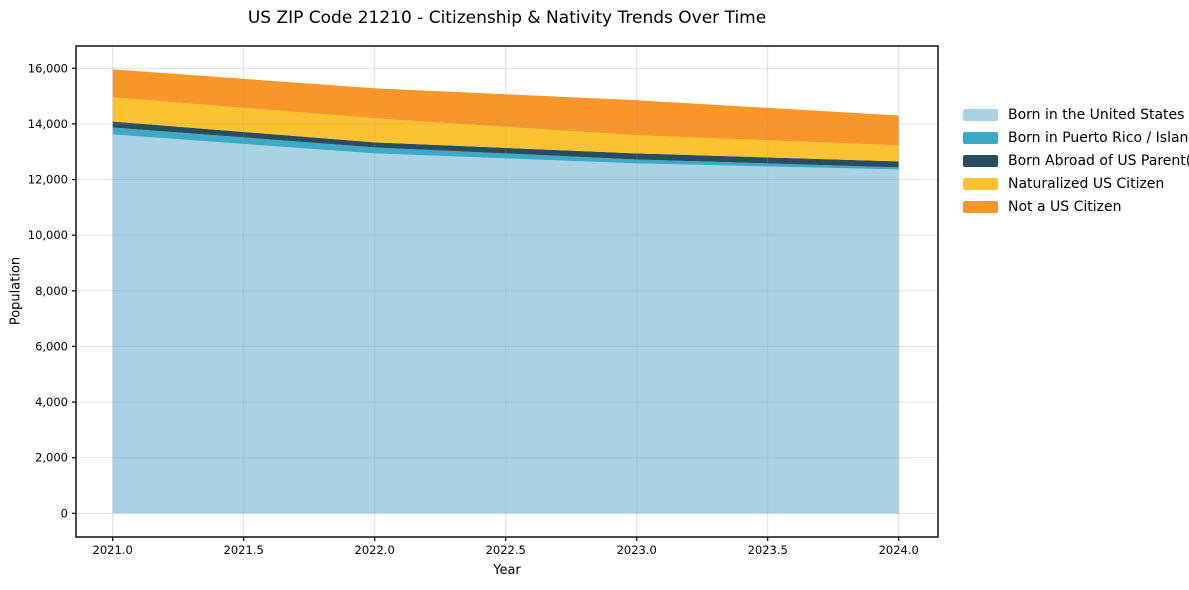 The image size is (1189, 590). Describe the element at coordinates (1065, 206) in the screenshot. I see `legend-label: Not a US Citizen` at that location.